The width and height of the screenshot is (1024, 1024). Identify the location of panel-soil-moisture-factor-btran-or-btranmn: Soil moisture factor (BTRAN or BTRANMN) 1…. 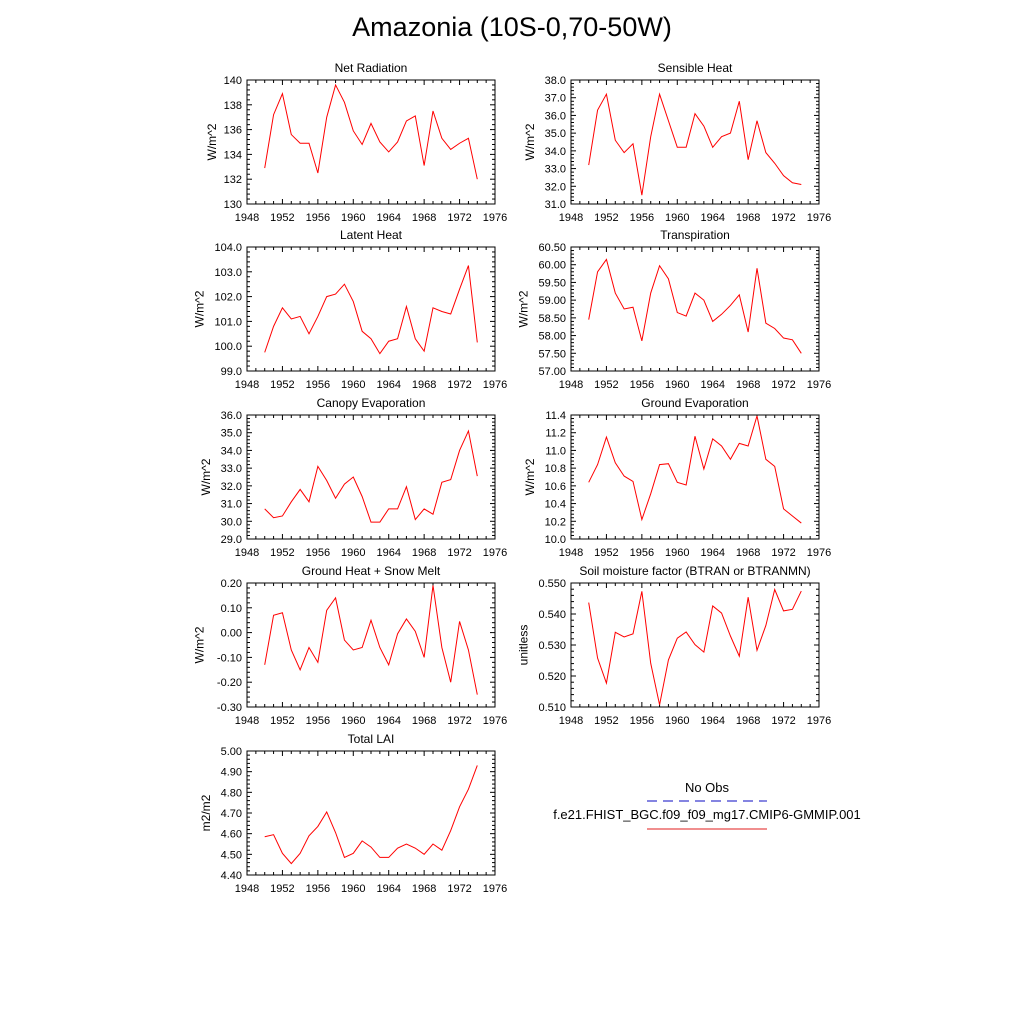
(674, 645).